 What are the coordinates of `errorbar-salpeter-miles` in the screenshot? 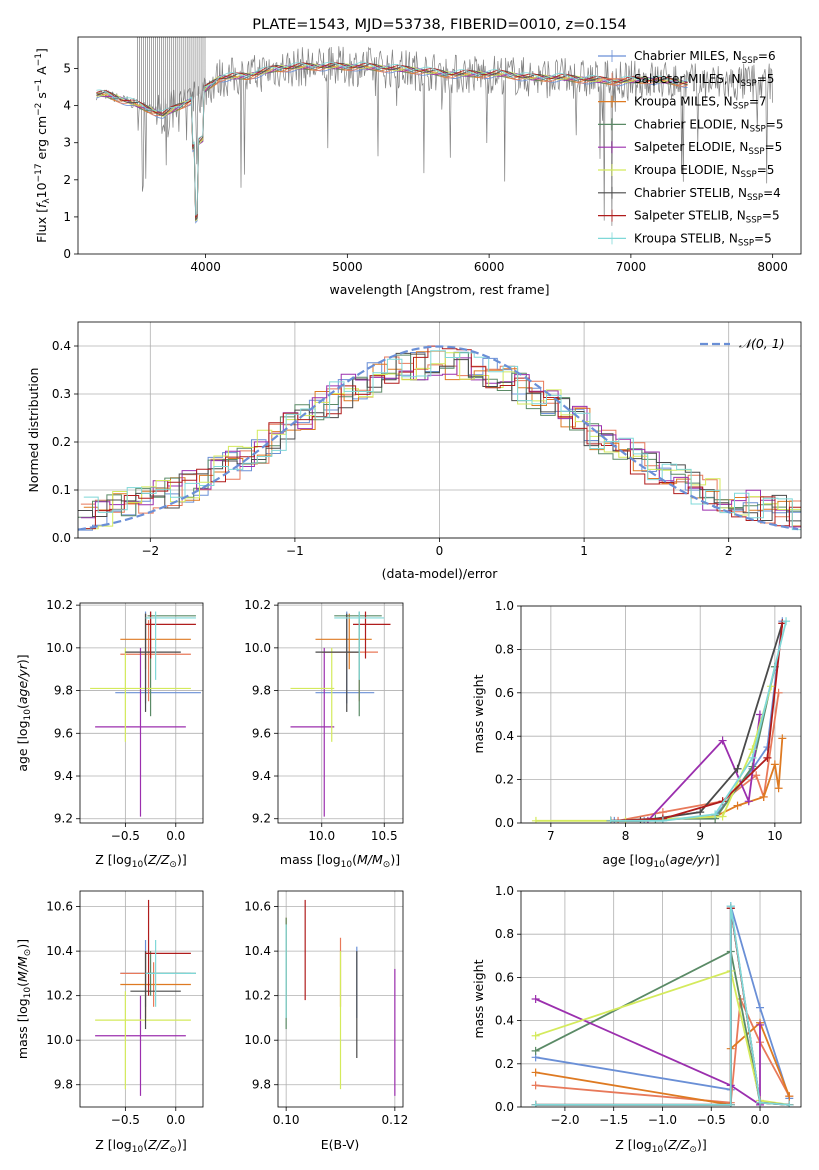 It's located at (349, 661).